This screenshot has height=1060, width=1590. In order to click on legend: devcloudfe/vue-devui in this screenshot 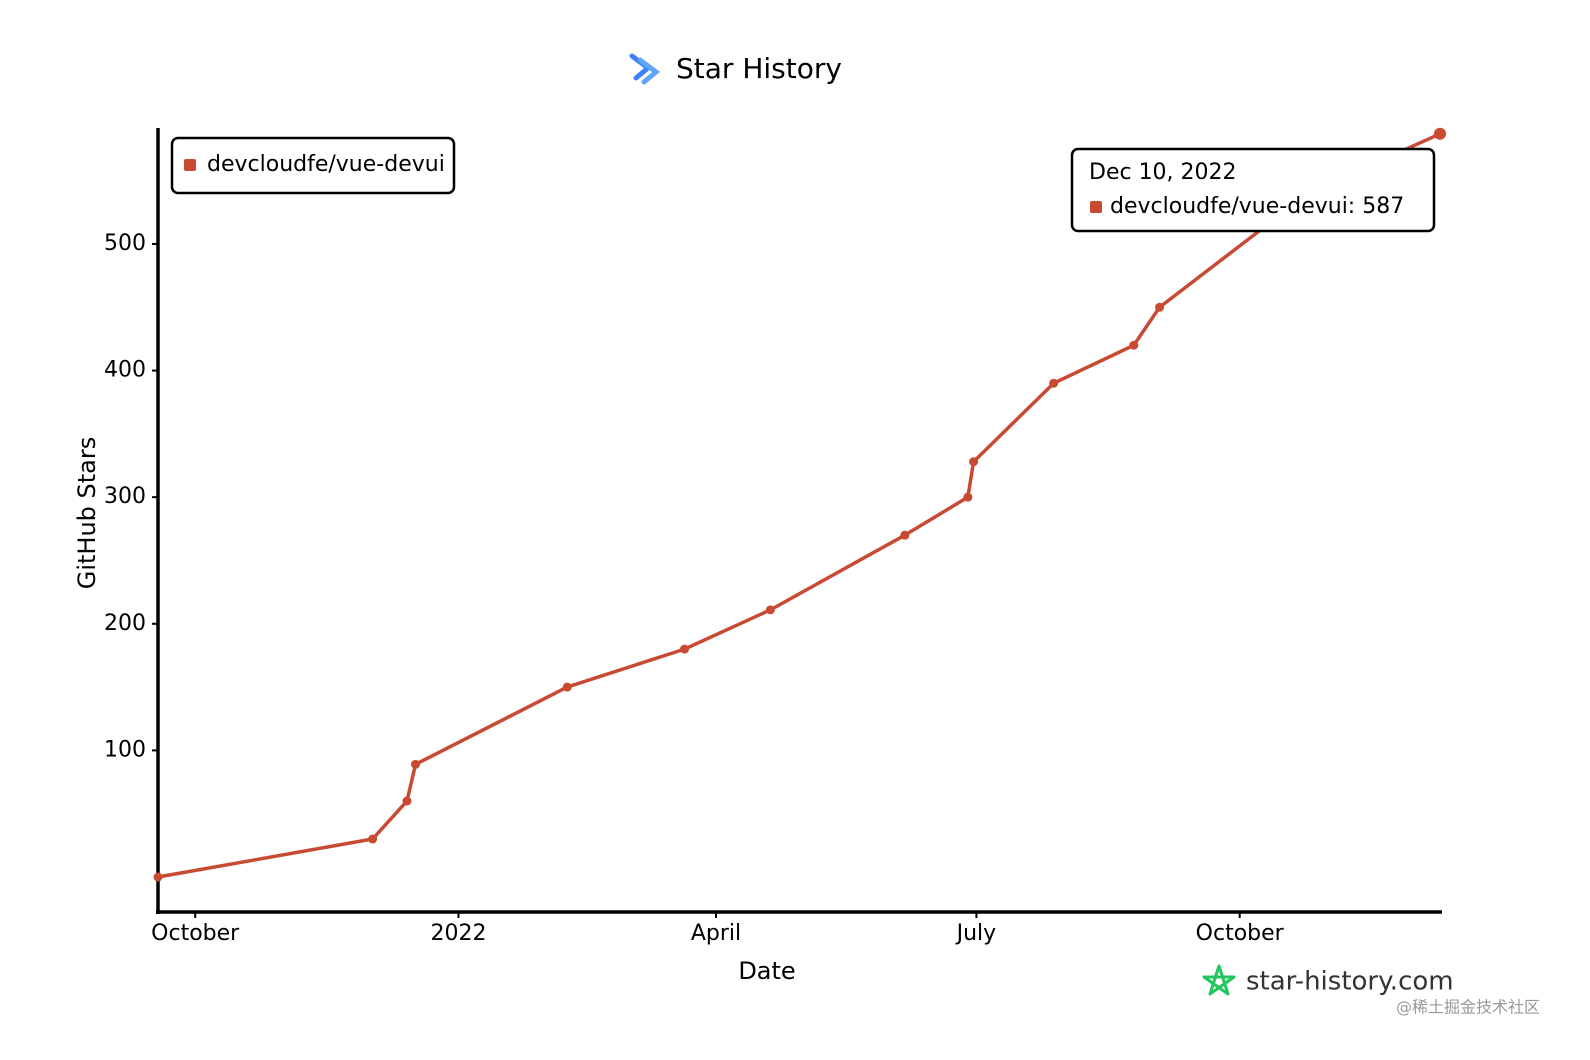, I will do `click(313, 165)`.